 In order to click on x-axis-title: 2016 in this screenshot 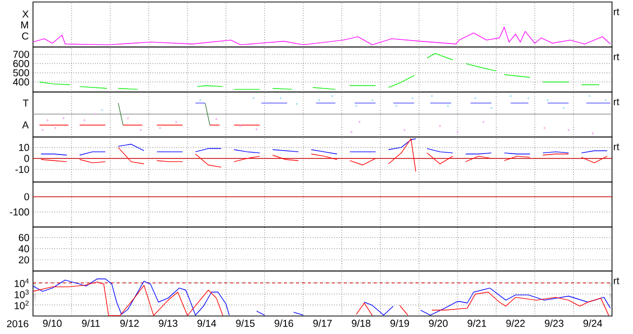, I will do `click(17, 324)`.